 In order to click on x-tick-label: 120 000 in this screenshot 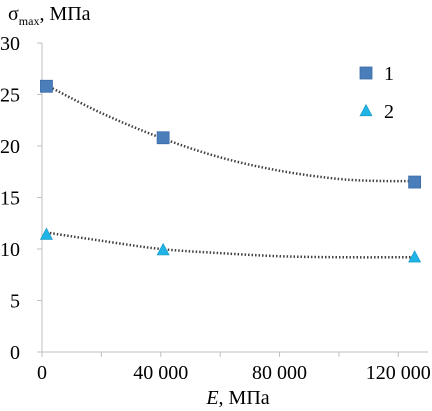, I will do `click(398, 373)`.